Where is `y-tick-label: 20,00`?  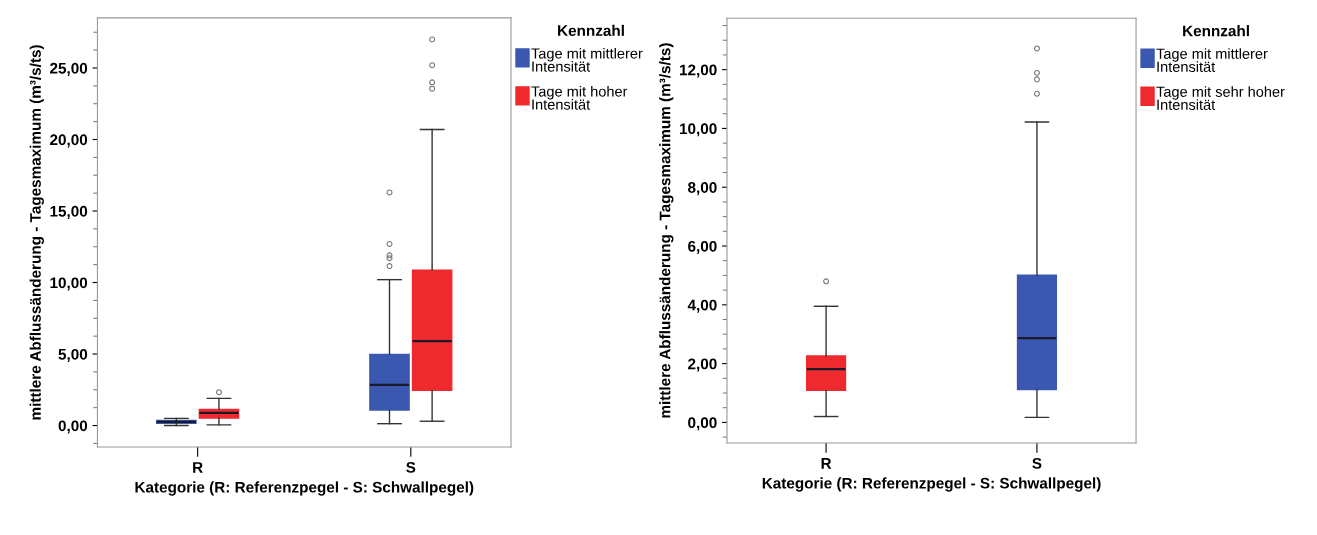 y-tick-label: 20,00 is located at coordinates (69, 141).